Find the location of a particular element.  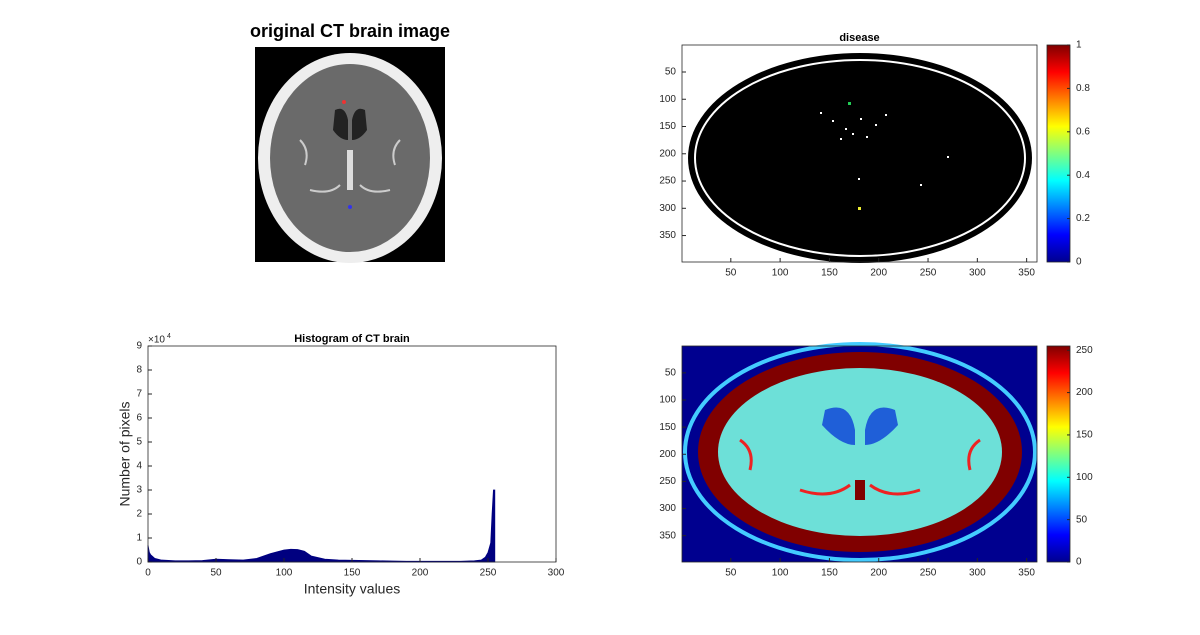

panel-title: original CT brain image is located at coordinates (350, 31).